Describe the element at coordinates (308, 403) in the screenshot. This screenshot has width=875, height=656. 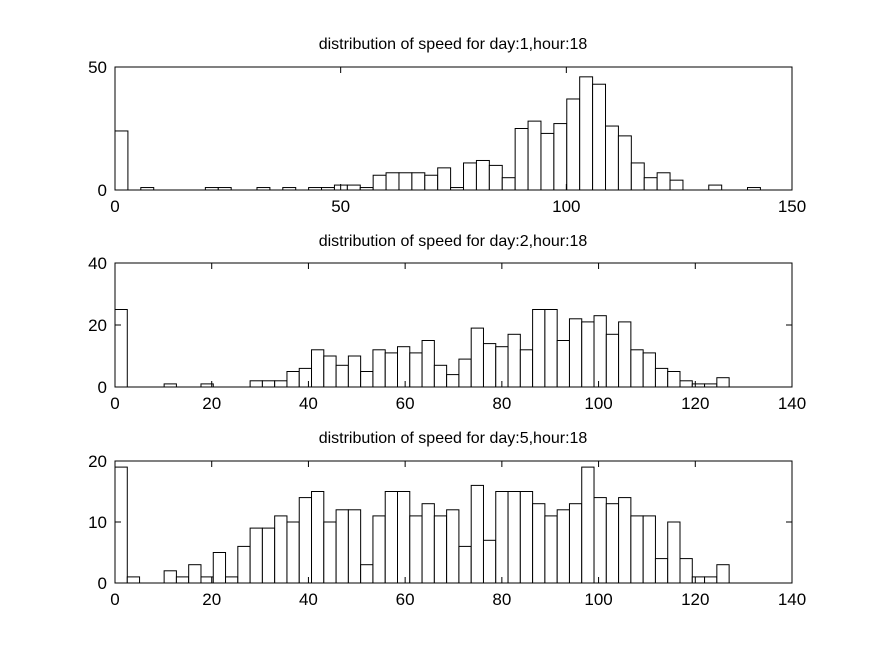
I see `x-tick-label: 40` at that location.